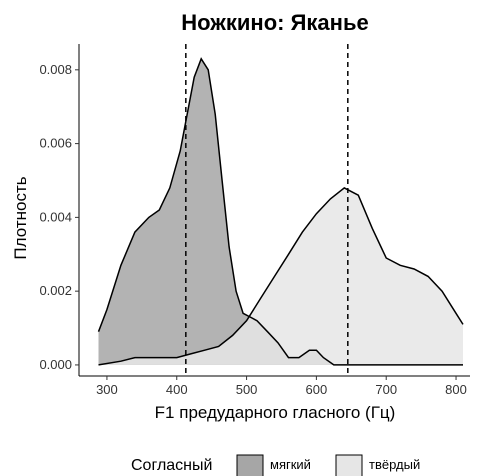 The width and height of the screenshot is (480, 476). Describe the element at coordinates (247, 389) in the screenshot. I see `x-tick-label: 500` at that location.